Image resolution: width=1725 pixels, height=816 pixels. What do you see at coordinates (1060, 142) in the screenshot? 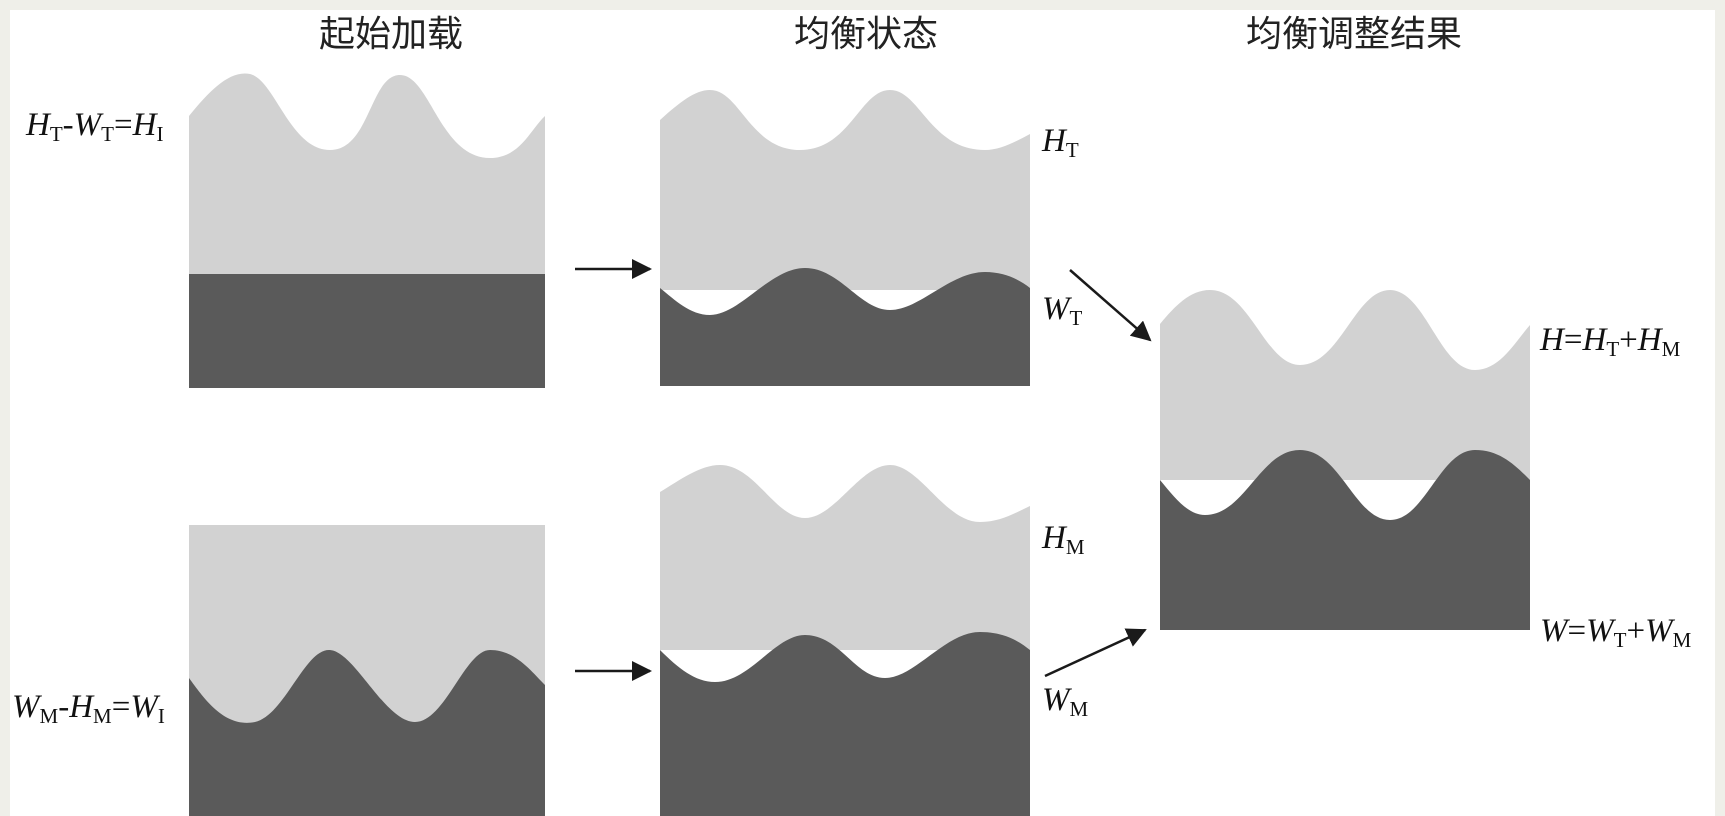
I see `label-ht: HT` at bounding box center [1060, 142].